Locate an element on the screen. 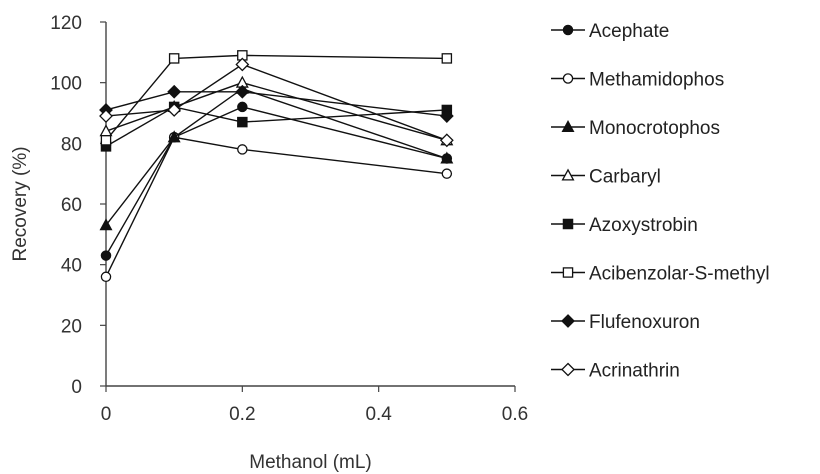  series-methamidophos is located at coordinates (276, 207).